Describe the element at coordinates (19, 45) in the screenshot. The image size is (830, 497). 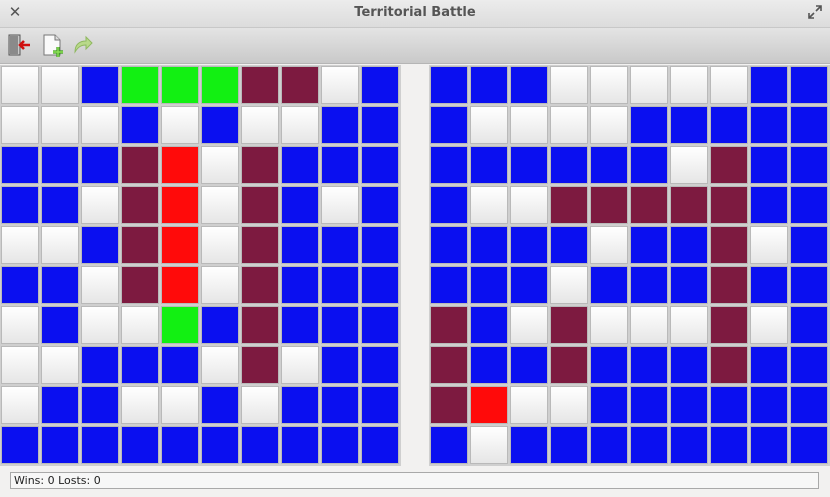
I see `exit-door-icon` at that location.